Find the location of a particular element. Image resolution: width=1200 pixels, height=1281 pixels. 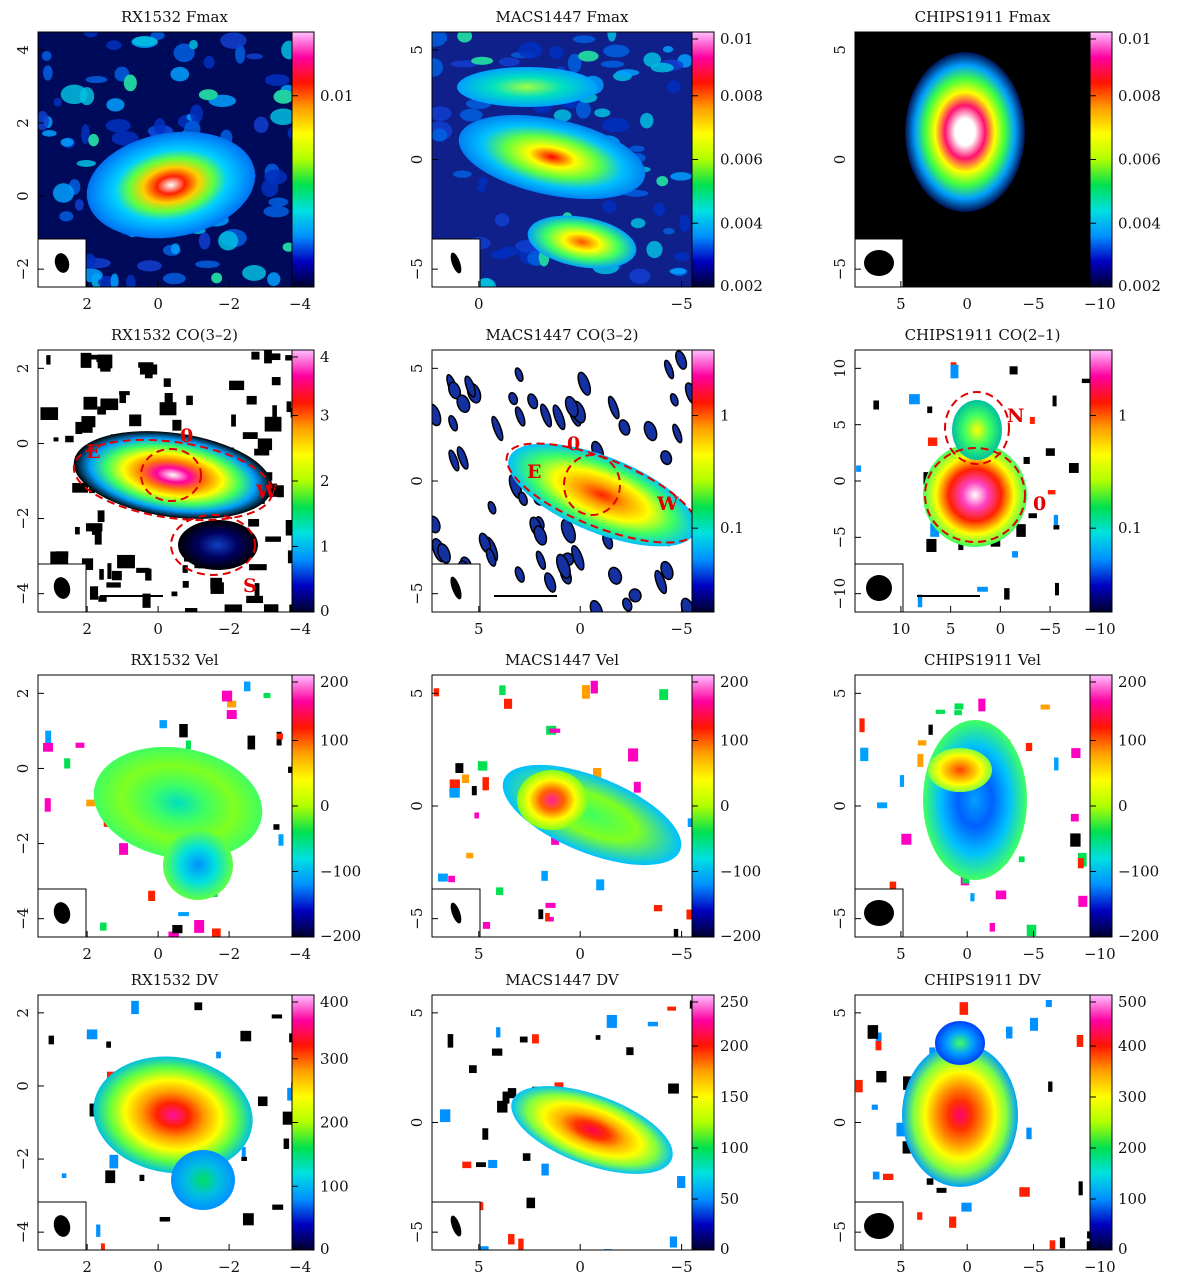

region-label-e: E is located at coordinates (93, 452).